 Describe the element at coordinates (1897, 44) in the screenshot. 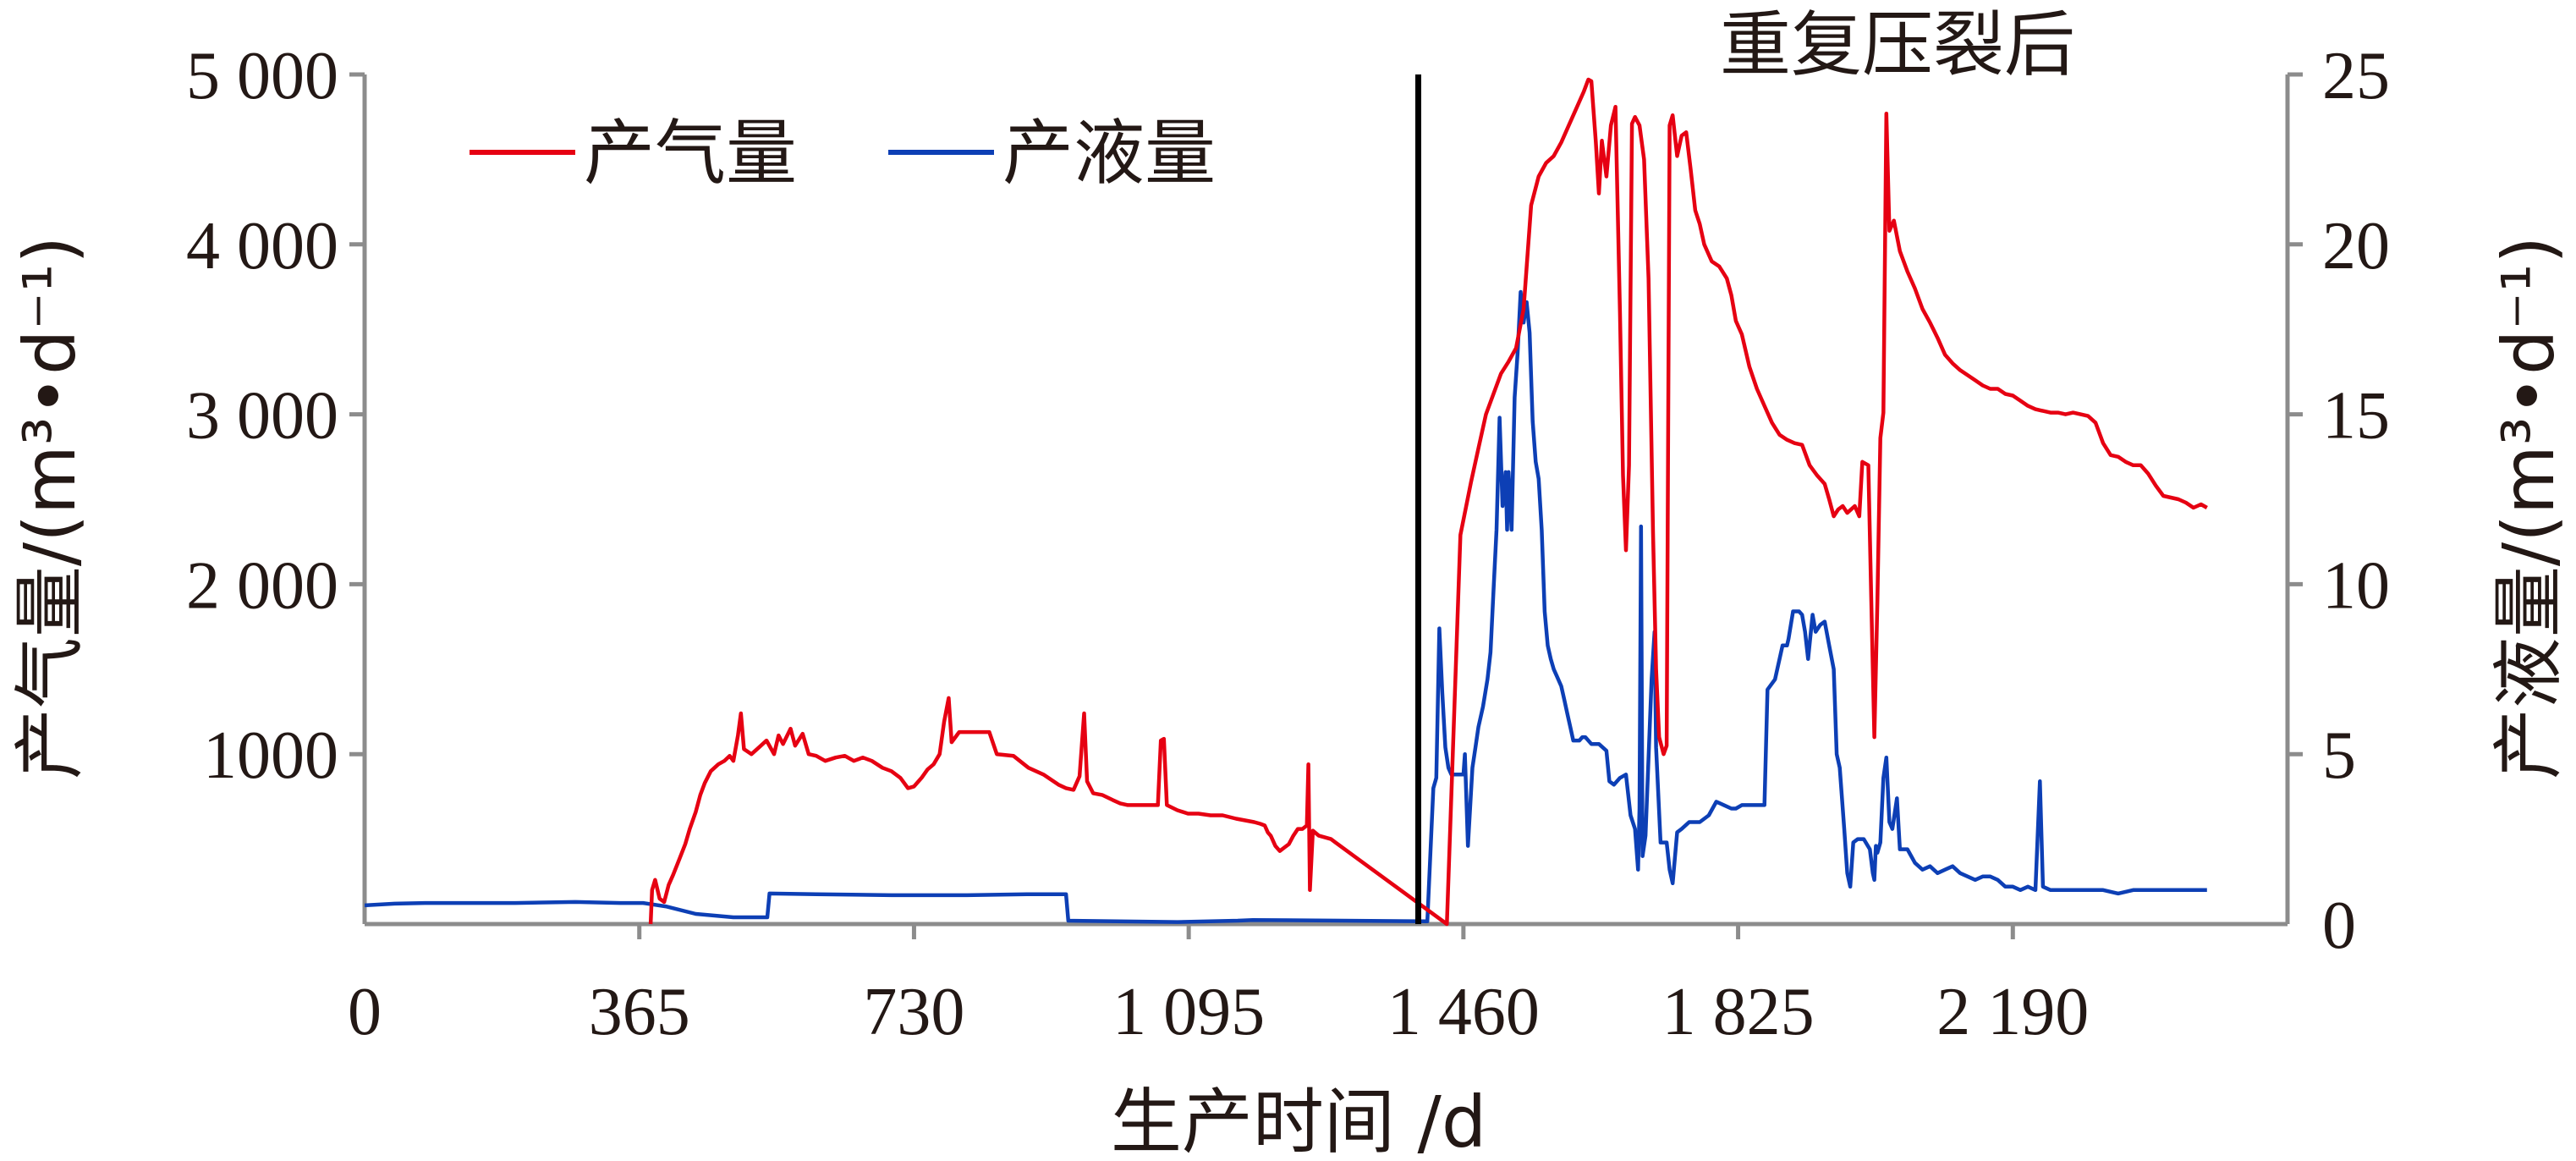

I see `refracturing-annotation-label: 重复压裂后` at that location.